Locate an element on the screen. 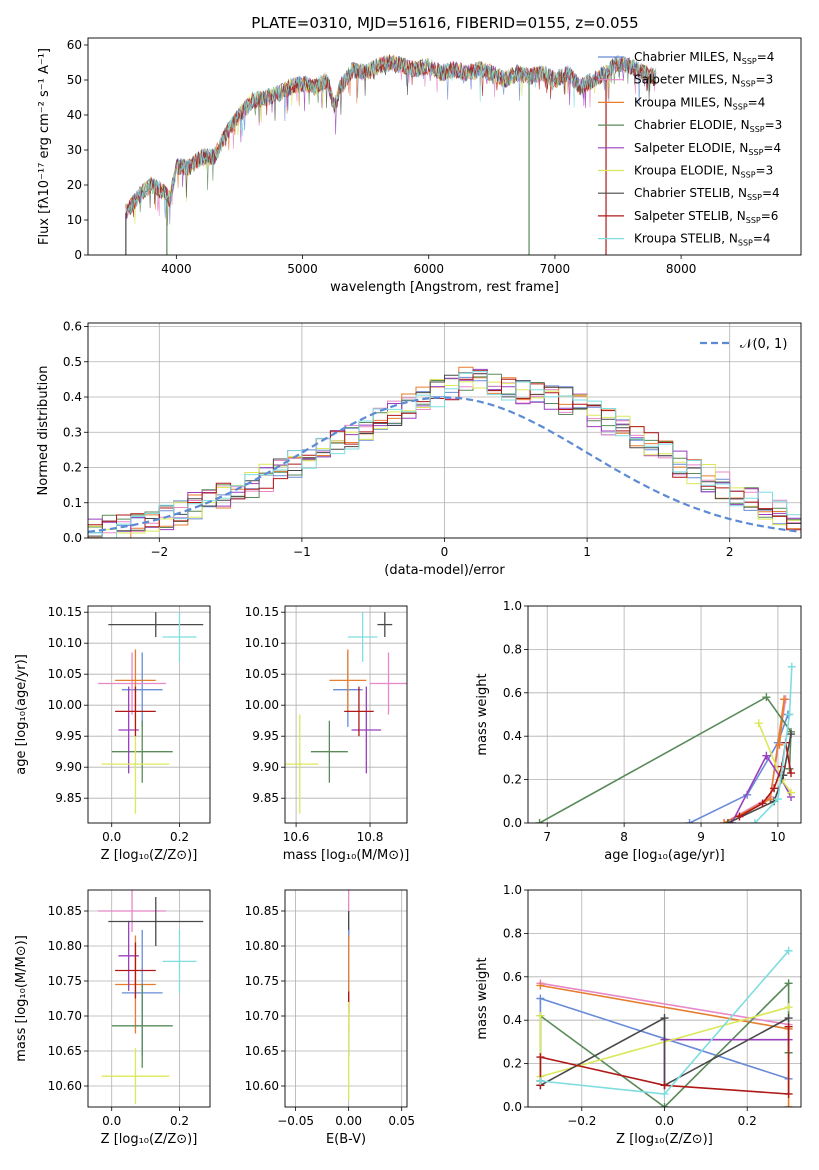 This screenshot has height=1170, width=819. legend-name: Chabrier MILES, N is located at coordinates (688, 57).